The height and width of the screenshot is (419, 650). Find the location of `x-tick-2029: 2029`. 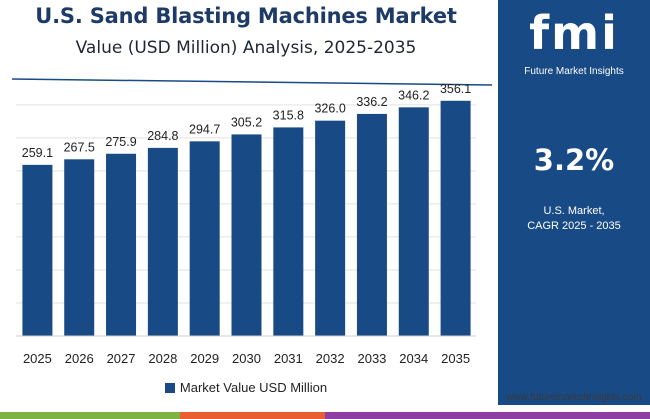

x-tick-2029: 2029 is located at coordinates (204, 358).